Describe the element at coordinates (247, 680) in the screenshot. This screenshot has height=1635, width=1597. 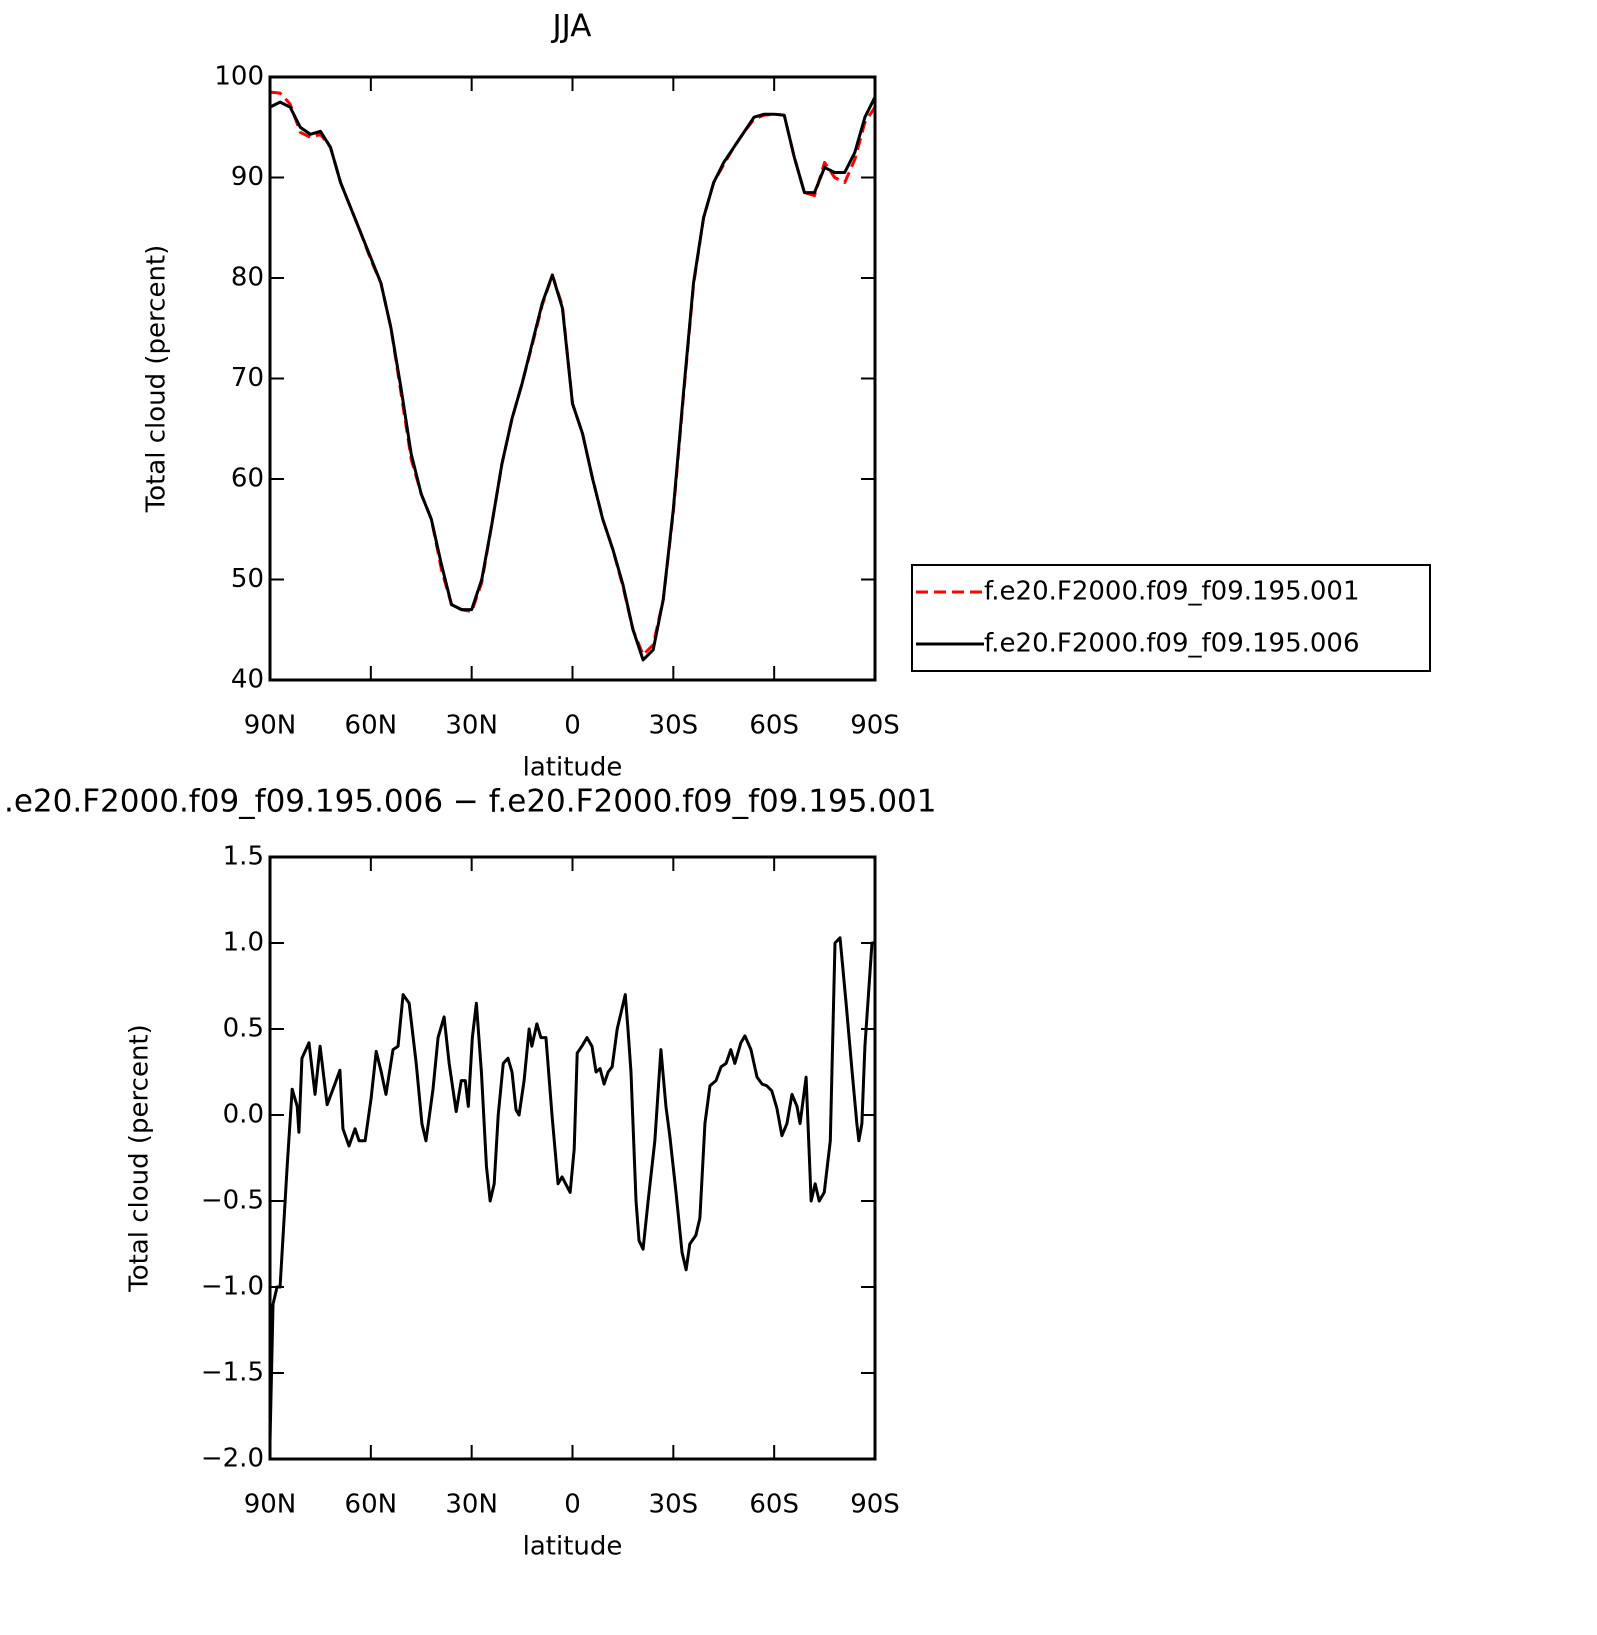
I see `y-tick-label: 40` at that location.